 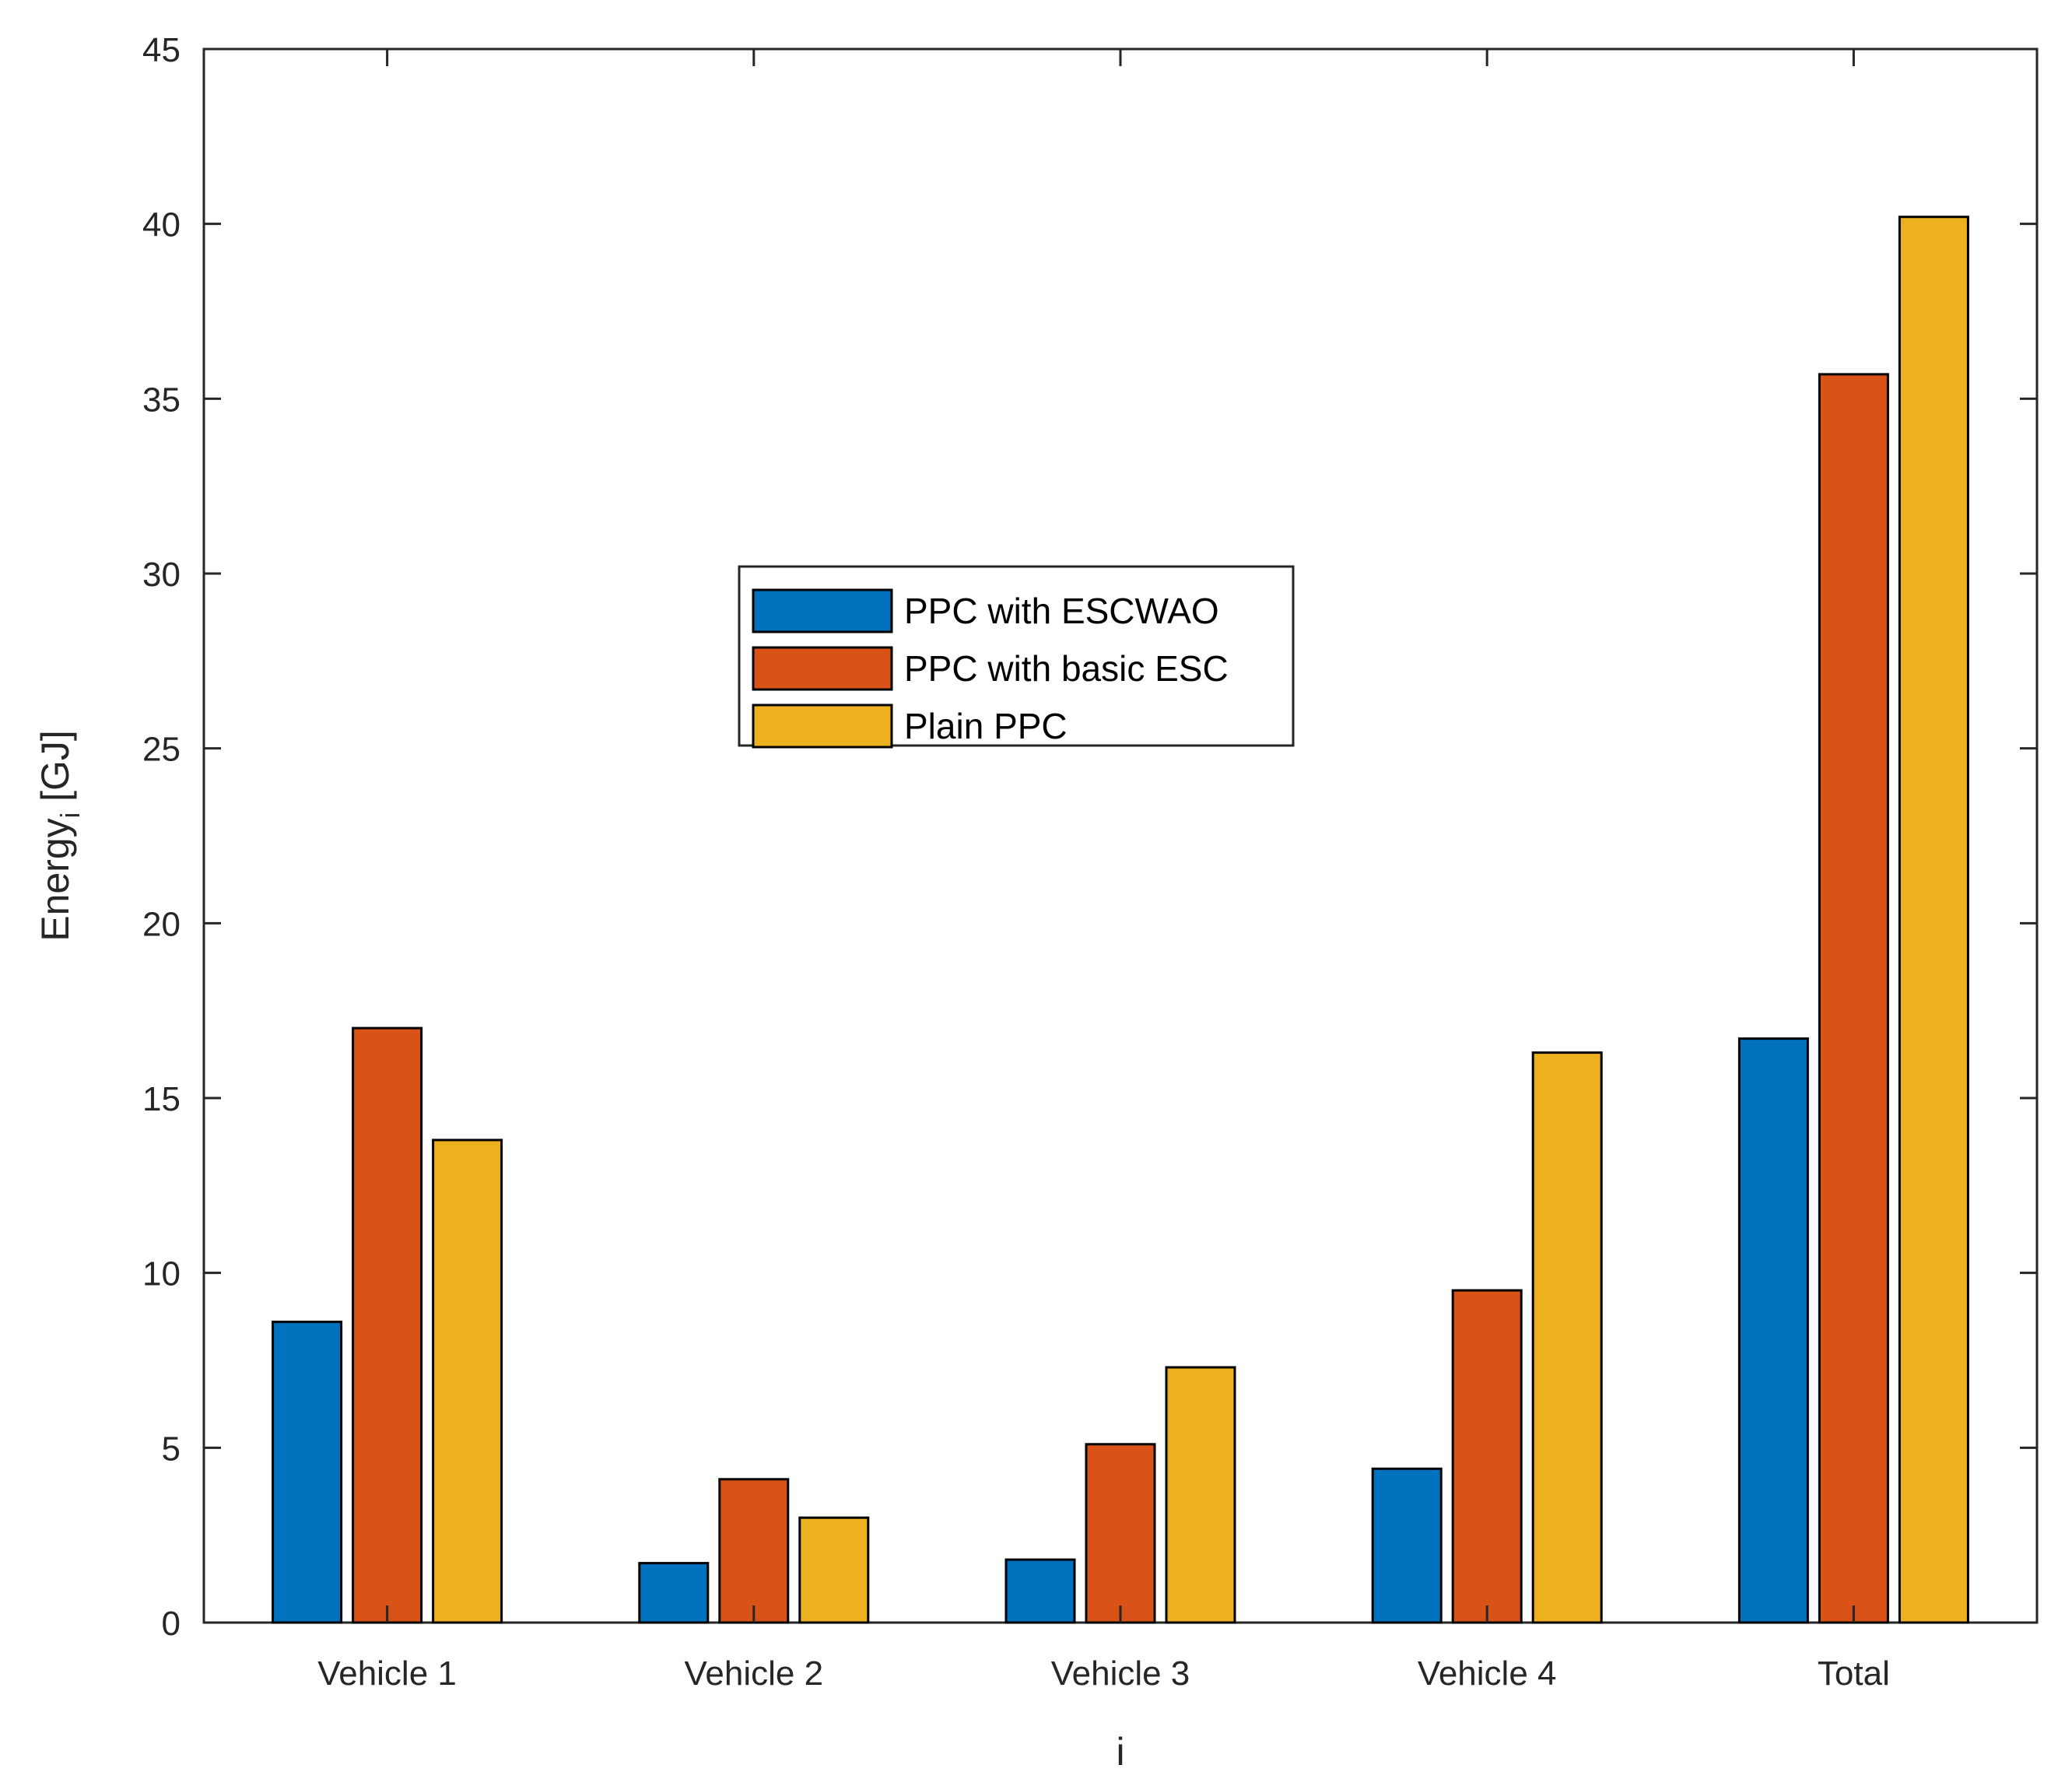 I want to click on x-tick-label: Total, so click(x=1854, y=1673).